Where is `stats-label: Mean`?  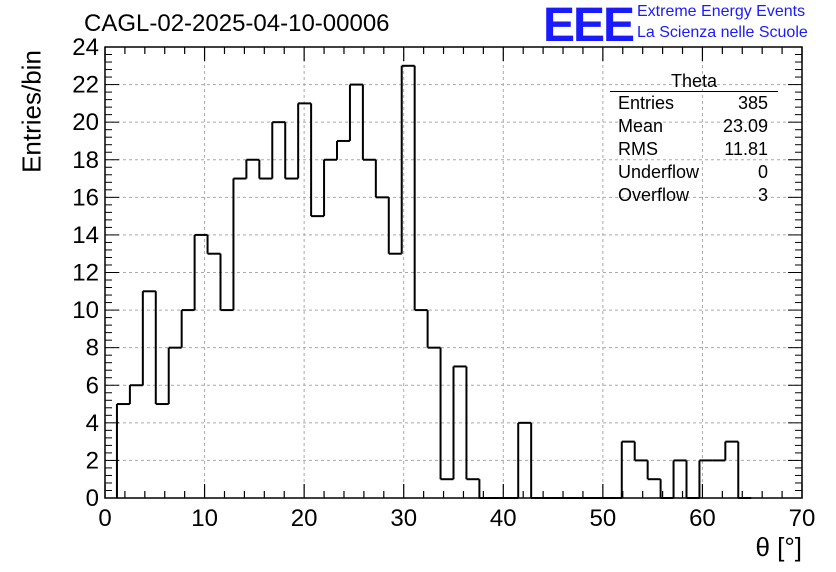 stats-label: Mean is located at coordinates (641, 126).